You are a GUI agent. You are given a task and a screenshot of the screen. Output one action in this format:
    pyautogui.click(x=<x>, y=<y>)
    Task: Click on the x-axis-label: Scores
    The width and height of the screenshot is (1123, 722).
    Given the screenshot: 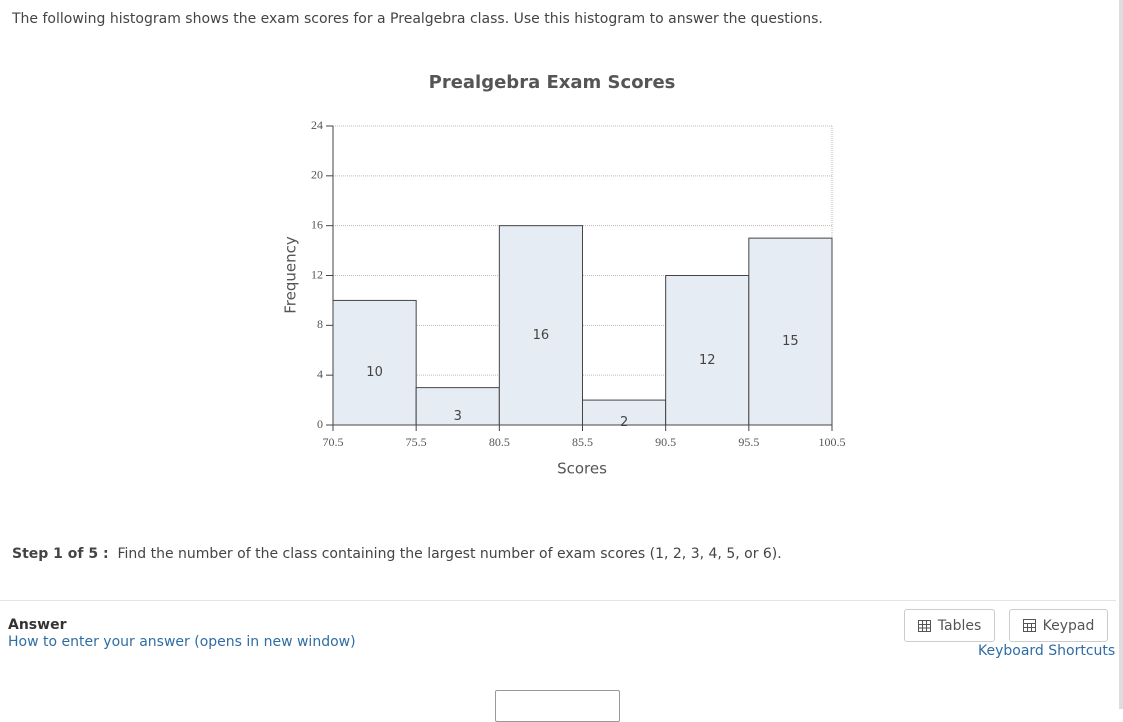 What is the action you would take?
    pyautogui.click(x=582, y=469)
    